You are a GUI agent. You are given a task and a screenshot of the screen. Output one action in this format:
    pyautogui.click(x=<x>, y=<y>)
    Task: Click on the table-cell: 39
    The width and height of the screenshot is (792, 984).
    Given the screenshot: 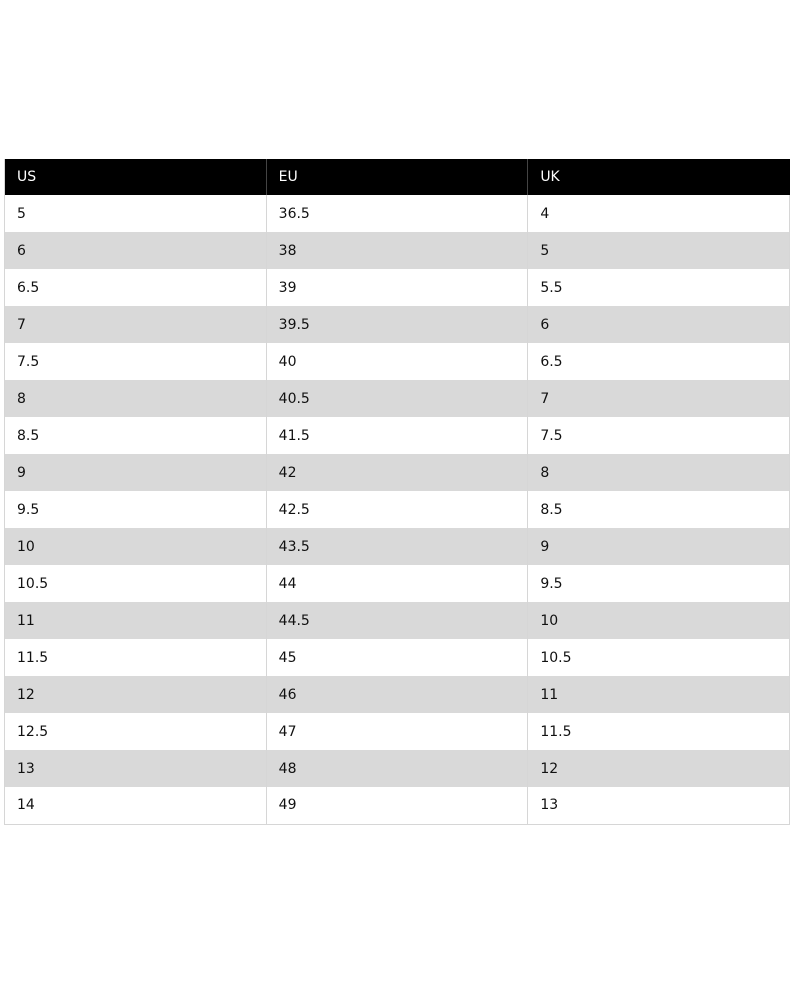 What is the action you would take?
    pyautogui.click(x=396, y=287)
    